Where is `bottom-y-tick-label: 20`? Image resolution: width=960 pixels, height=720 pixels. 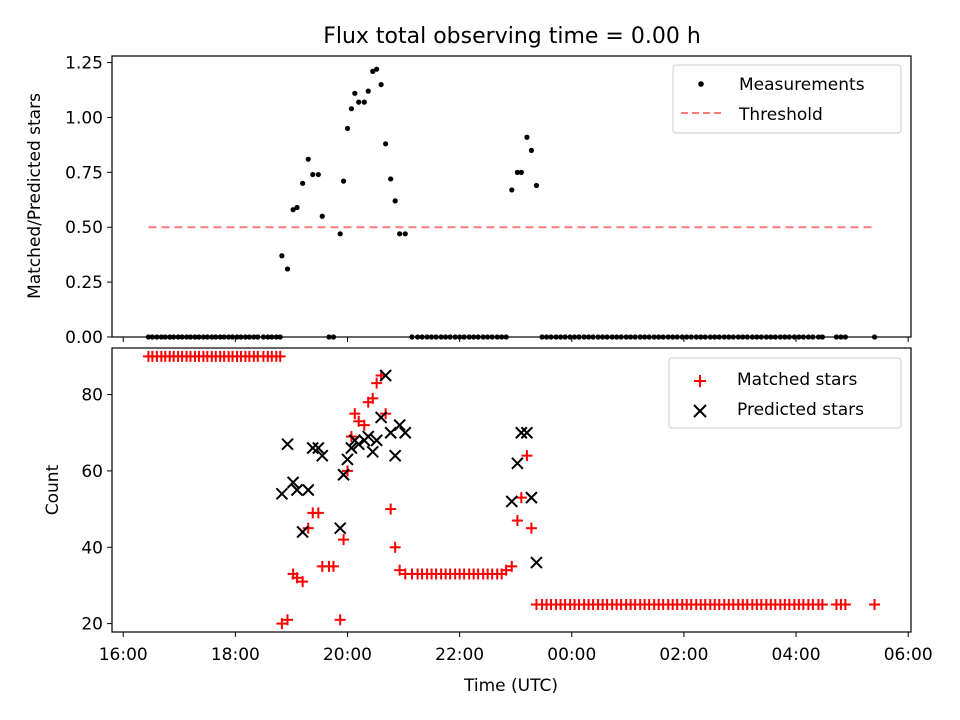
bottom-y-tick-label: 20 is located at coordinates (92, 625).